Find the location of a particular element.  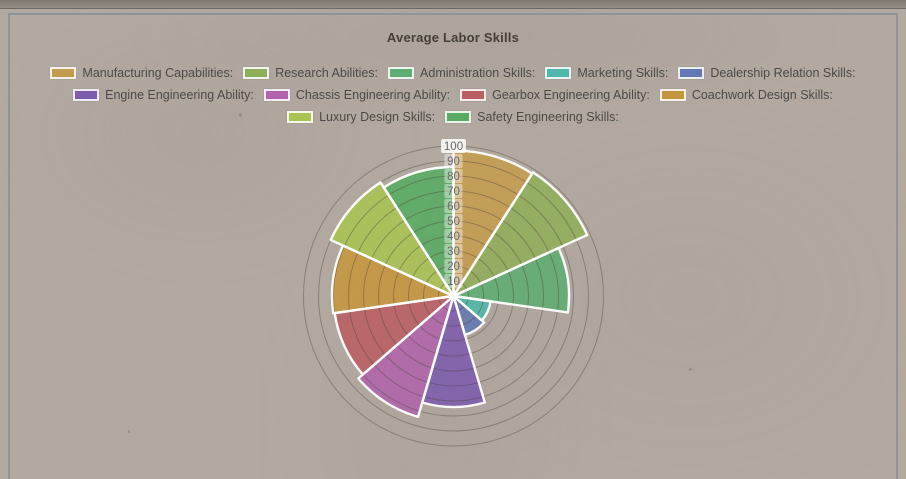

sector-administration-skills is located at coordinates (511, 280).